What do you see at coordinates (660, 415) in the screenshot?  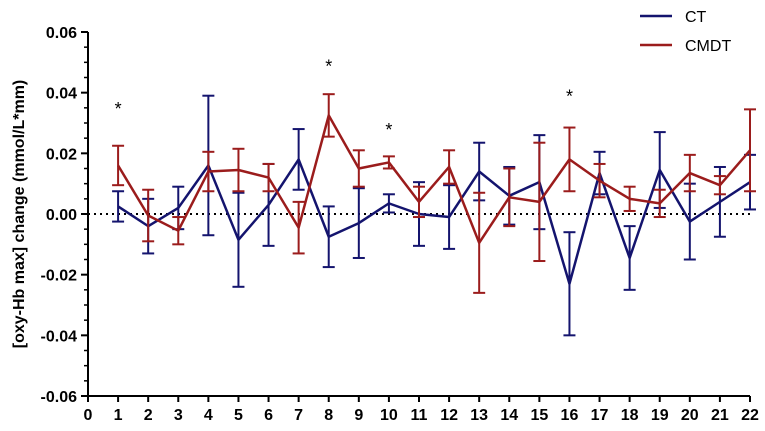 I see `x-tick-label: 19` at bounding box center [660, 415].